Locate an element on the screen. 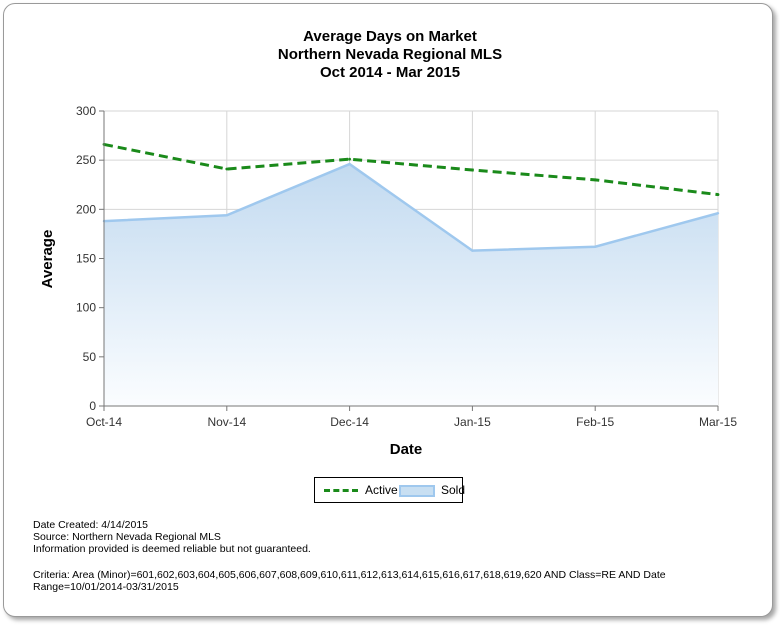 The image size is (780, 625). y-axis-title: Average is located at coordinates (47, 259).